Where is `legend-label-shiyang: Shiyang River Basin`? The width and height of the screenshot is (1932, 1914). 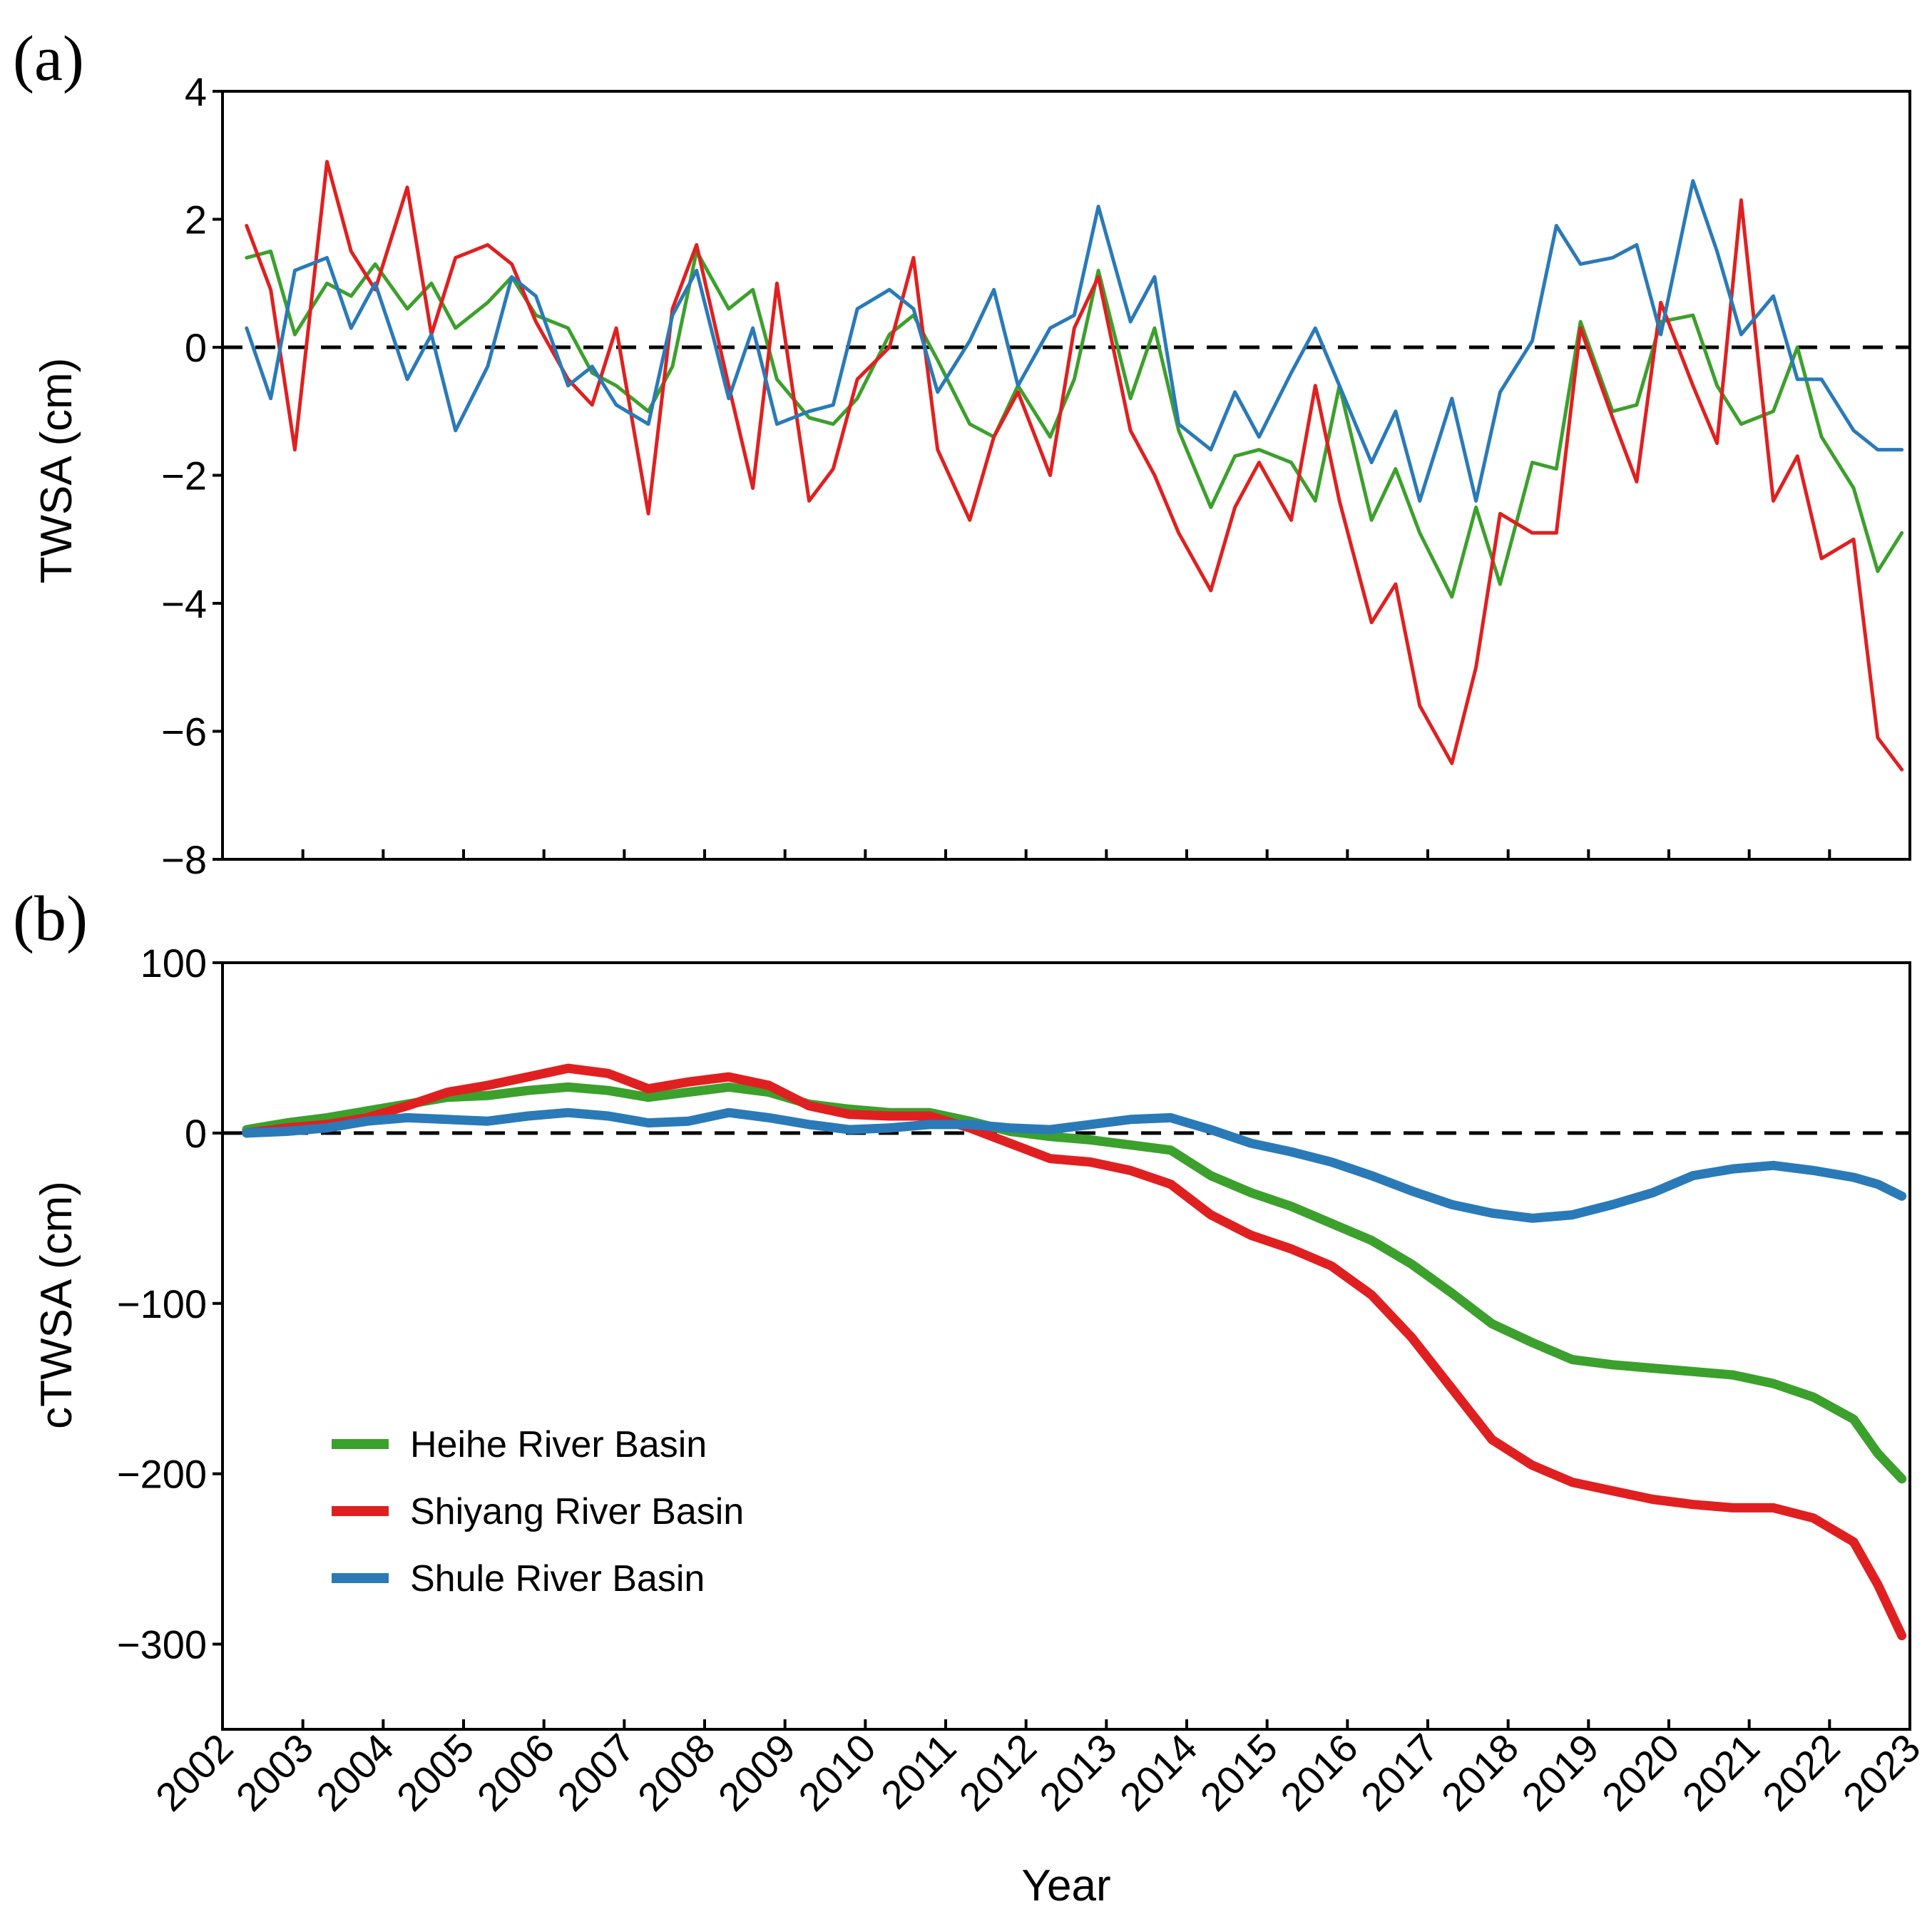
legend-label-shiyang: Shiyang River Basin is located at coordinates (577, 1511).